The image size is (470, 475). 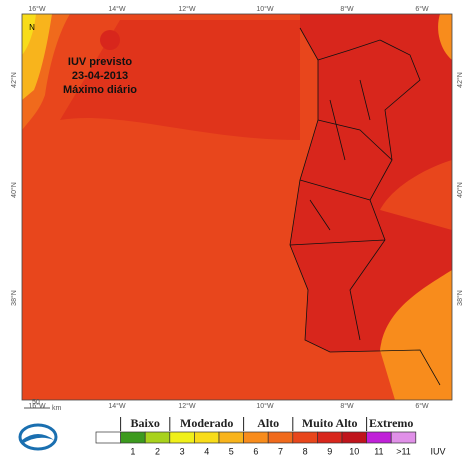 What do you see at coordinates (157, 451) in the screenshot?
I see `legend-label: 2` at bounding box center [157, 451].